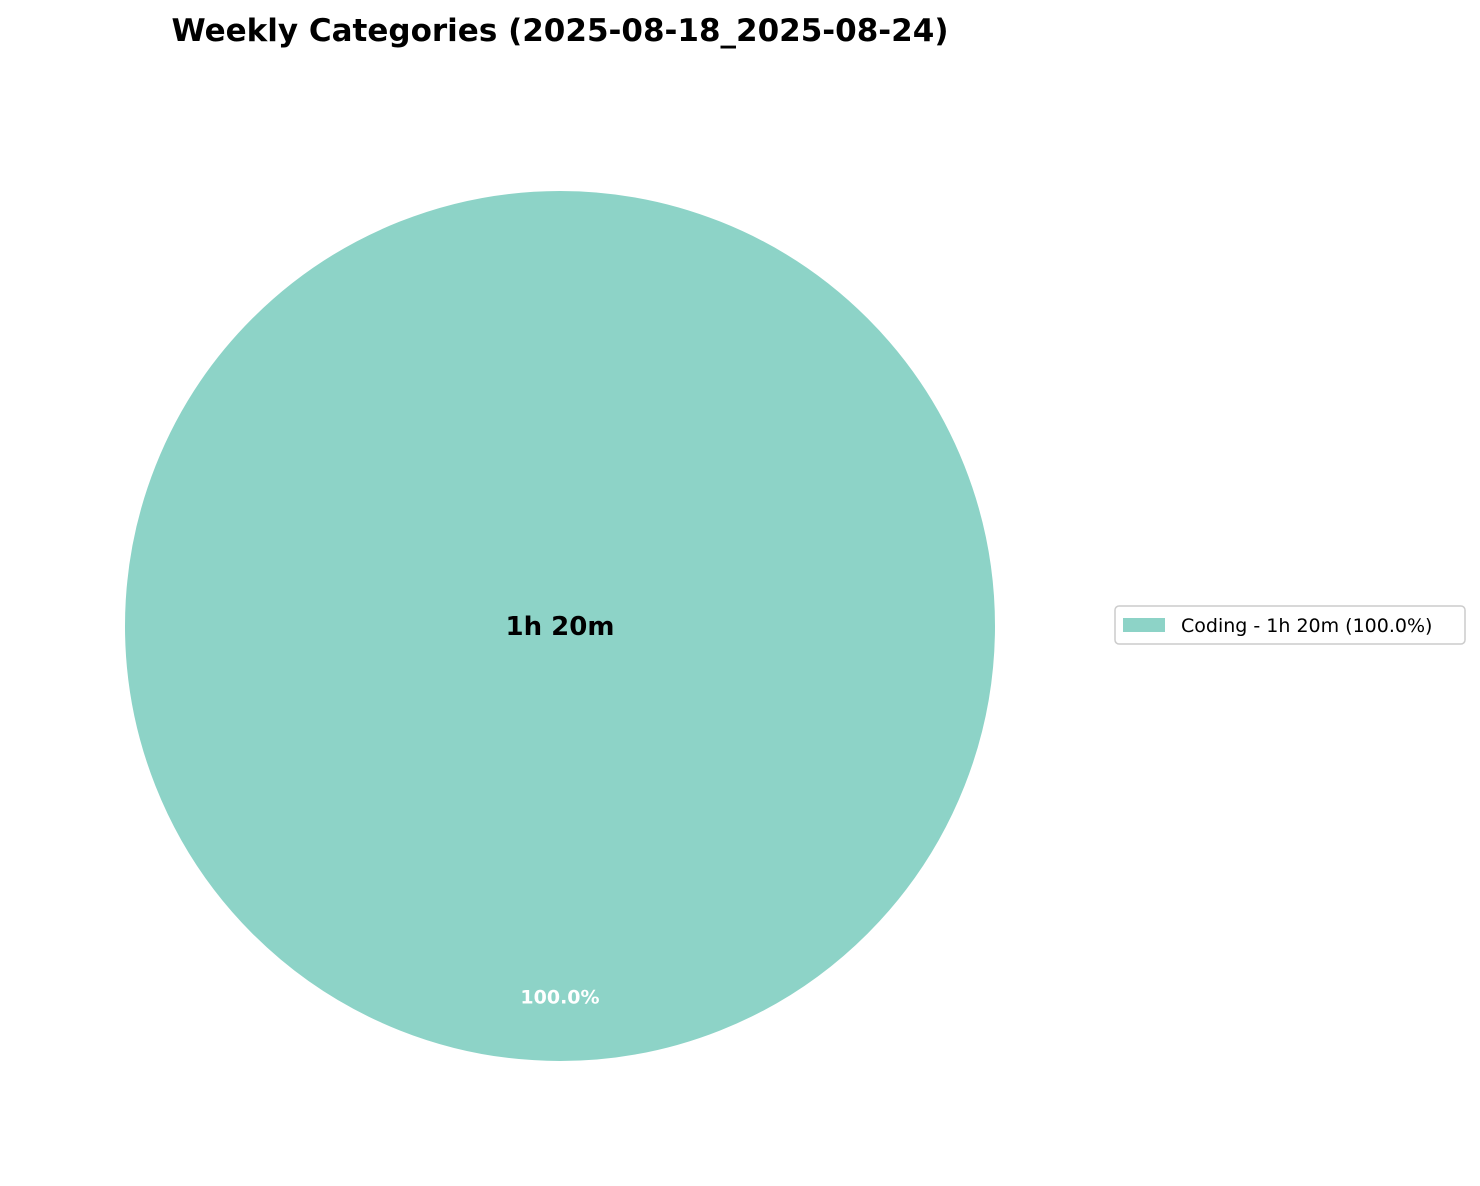  What do you see at coordinates (1306, 626) in the screenshot?
I see `legend-entry-label: Coding - 1h 20m (100.0%)` at bounding box center [1306, 626].